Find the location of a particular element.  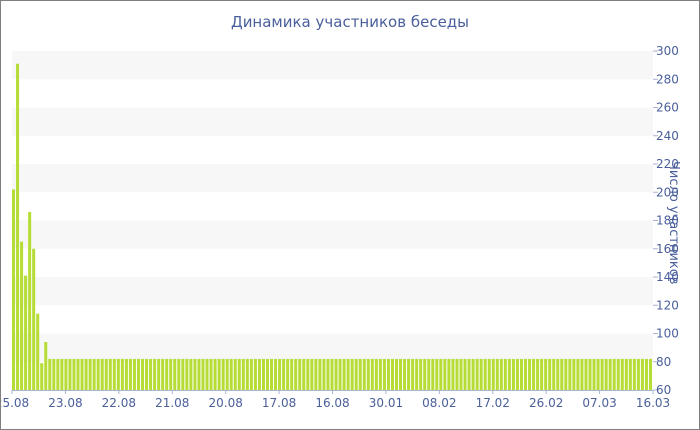

y-tick-label: 180 is located at coordinates (667, 221).